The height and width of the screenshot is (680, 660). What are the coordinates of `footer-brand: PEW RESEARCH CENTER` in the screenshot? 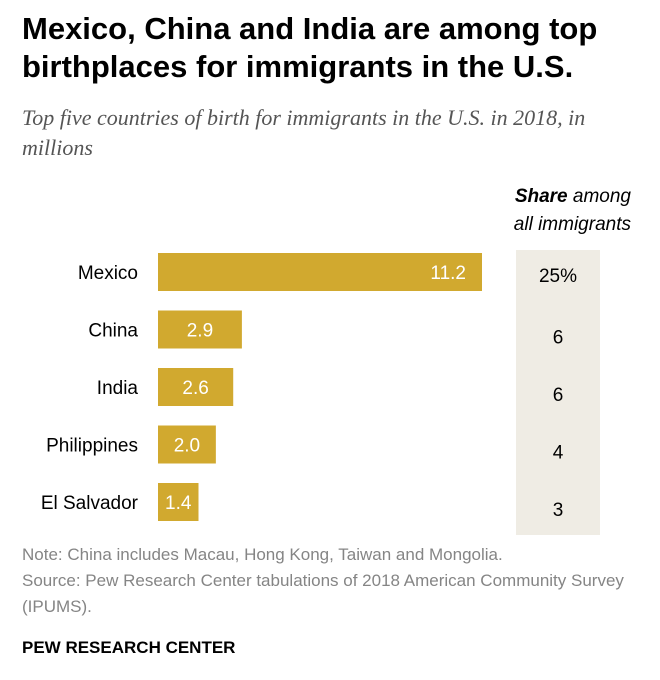 It's located at (129, 647).